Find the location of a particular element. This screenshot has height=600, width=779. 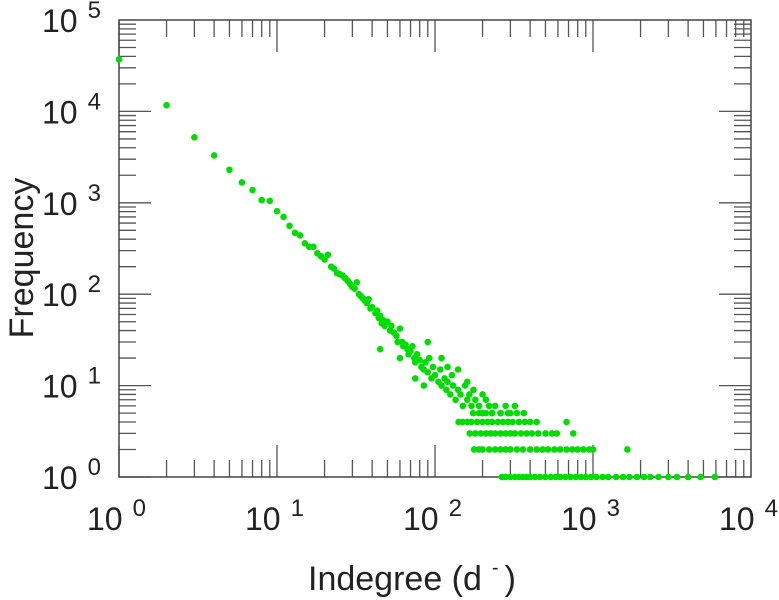

x-tick-label: 10 1 is located at coordinates (274, 516).